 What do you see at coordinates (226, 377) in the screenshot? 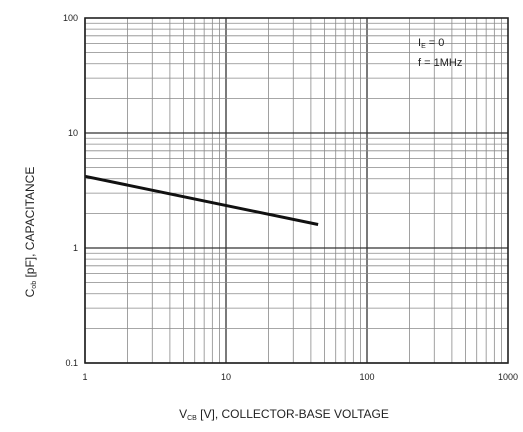
I see `x-tick-label: 10` at bounding box center [226, 377].